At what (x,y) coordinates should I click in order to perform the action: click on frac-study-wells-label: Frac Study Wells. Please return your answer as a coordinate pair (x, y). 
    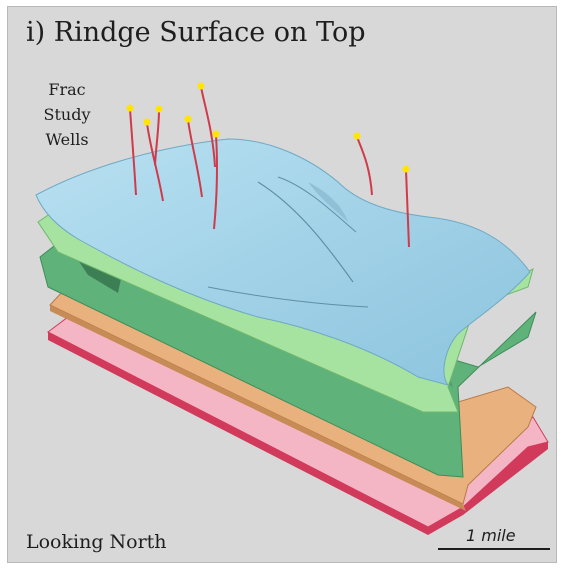
    Looking at the image, I should click on (67, 114).